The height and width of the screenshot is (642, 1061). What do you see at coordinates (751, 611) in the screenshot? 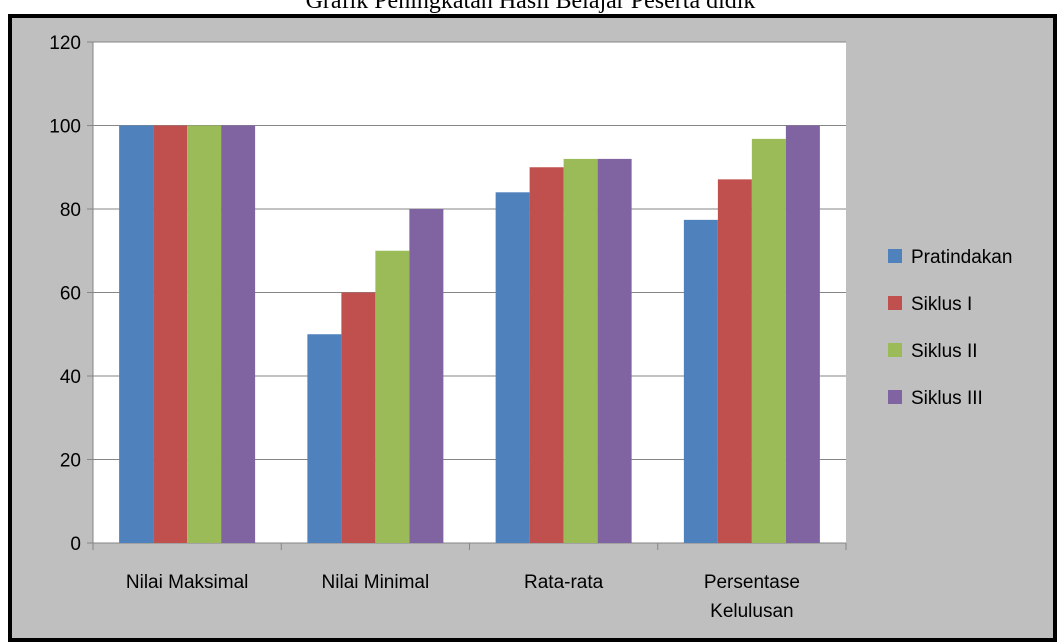
I see `x-category-label: Kelulusan` at bounding box center [751, 611].